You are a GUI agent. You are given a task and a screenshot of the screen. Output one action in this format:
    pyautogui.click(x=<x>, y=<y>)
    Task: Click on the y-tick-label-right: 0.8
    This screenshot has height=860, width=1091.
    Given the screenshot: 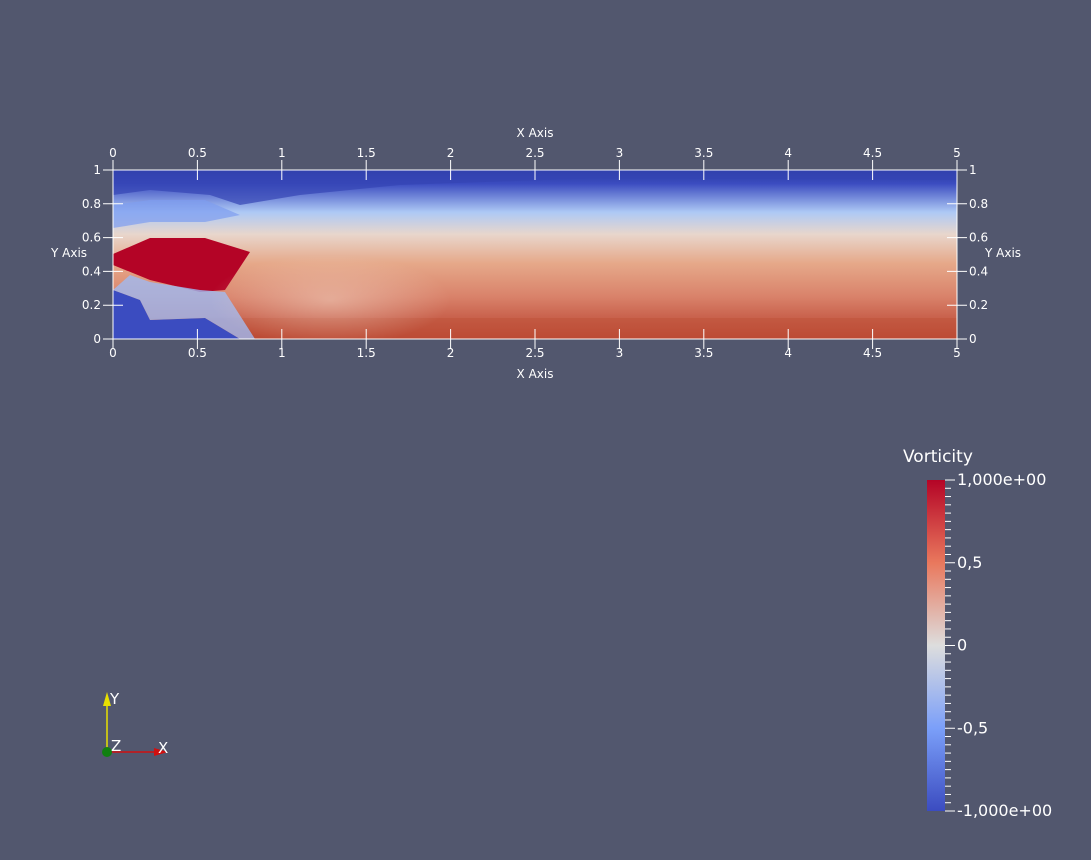 What is the action you would take?
    pyautogui.click(x=978, y=204)
    